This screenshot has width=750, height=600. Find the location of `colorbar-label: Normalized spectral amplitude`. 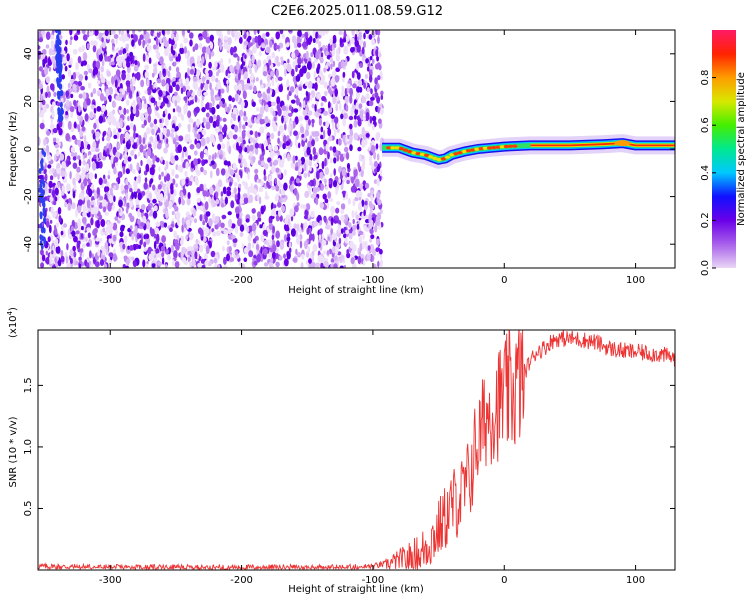

colorbar-label: Normalized spectral amplitude is located at coordinates (741, 149).